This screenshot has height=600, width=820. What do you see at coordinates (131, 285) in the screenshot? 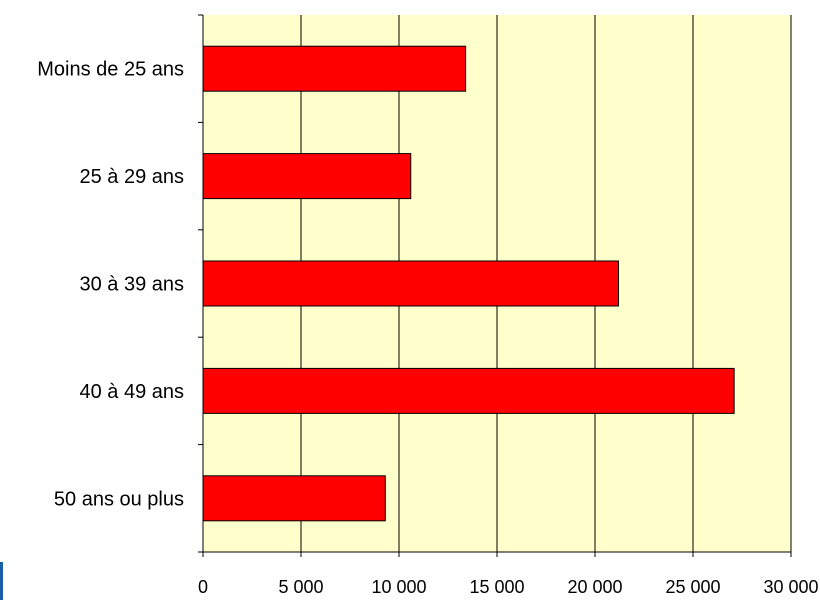
I see `category-label-2: 30 à 39 ans` at bounding box center [131, 285].